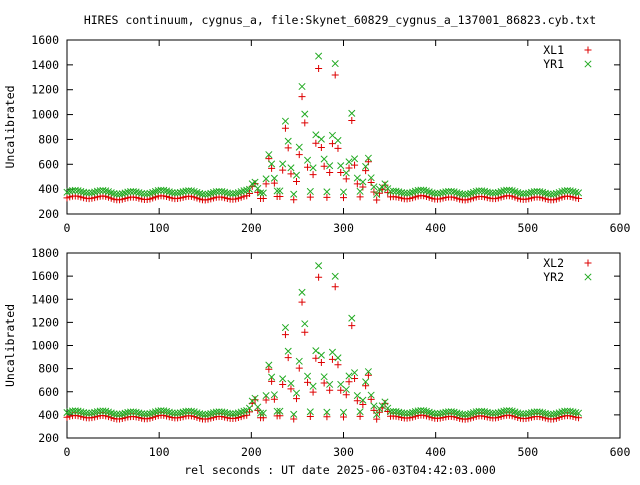 This screenshot has width=640, height=485. What do you see at coordinates (620, 228) in the screenshot?
I see `x-tick-label: 600` at bounding box center [620, 228].